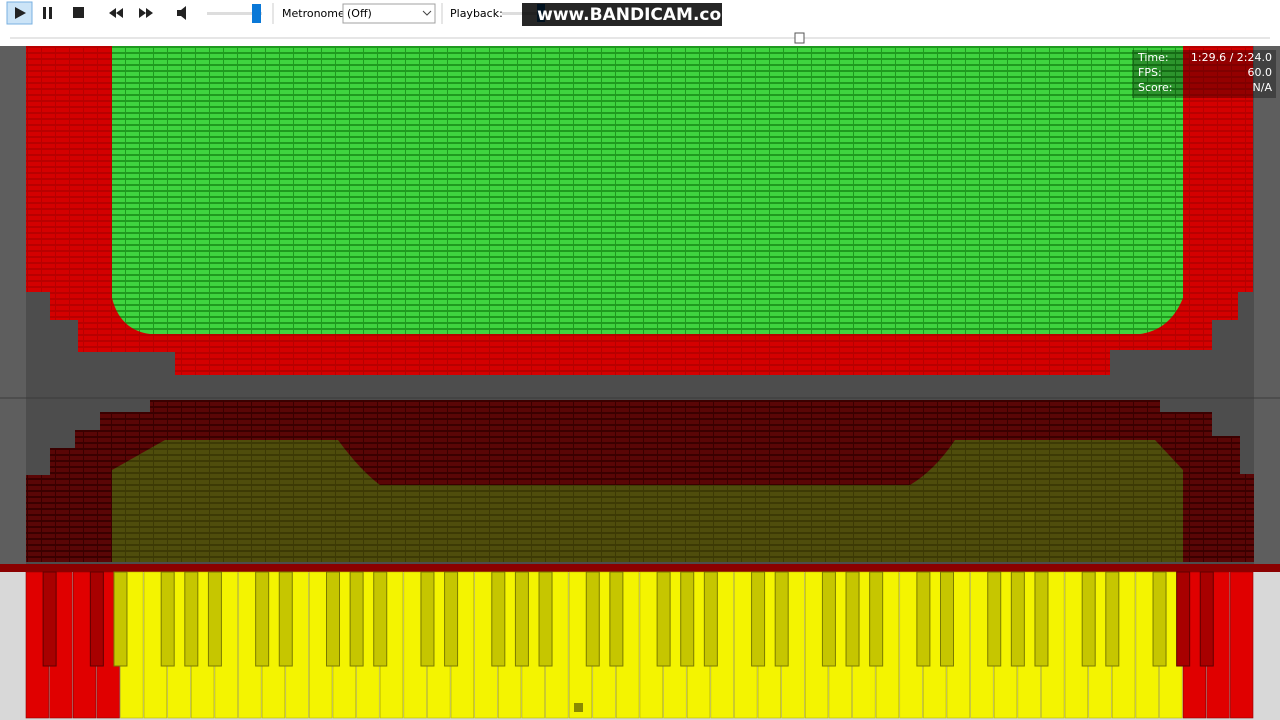 This screenshot has height=720, width=1280. Describe the element at coordinates (116, 13) in the screenshot. I see `rewind-button` at that location.